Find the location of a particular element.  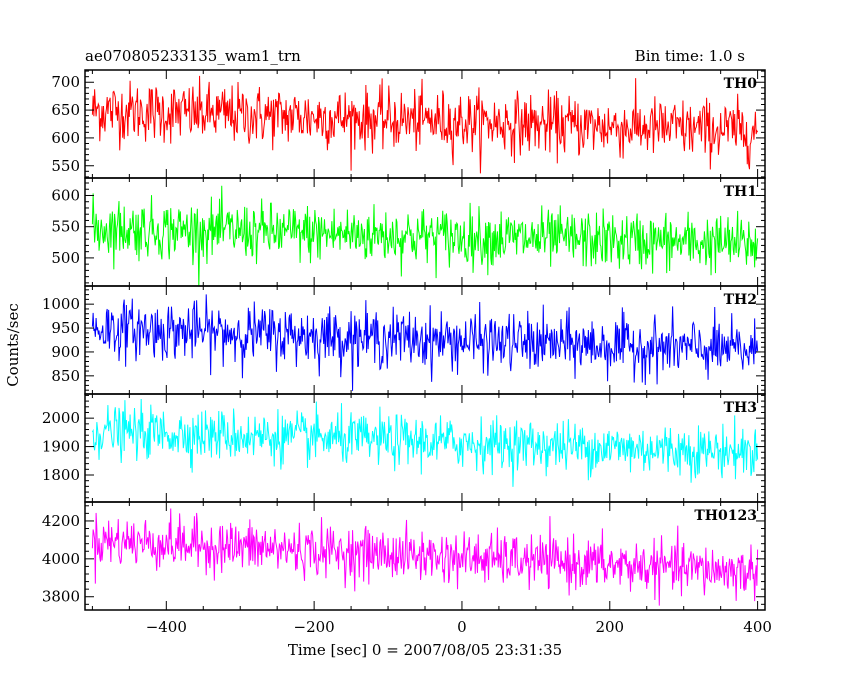

y-tick-label: 1800 is located at coordinates (61, 475).